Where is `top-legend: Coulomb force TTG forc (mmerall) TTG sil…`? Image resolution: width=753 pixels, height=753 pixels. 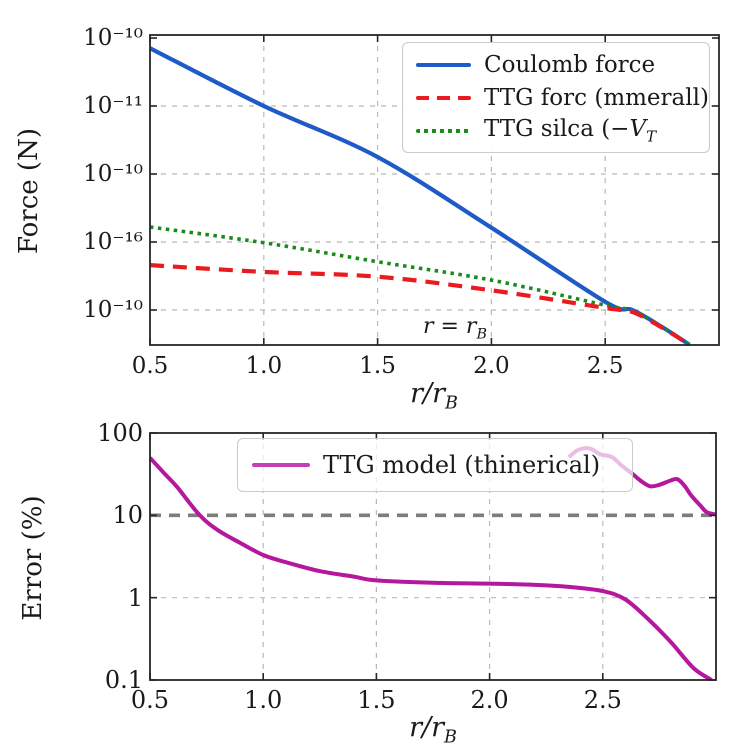 top-legend: Coulomb force TTG forc (mmerall) TTG sil… is located at coordinates (556, 97).